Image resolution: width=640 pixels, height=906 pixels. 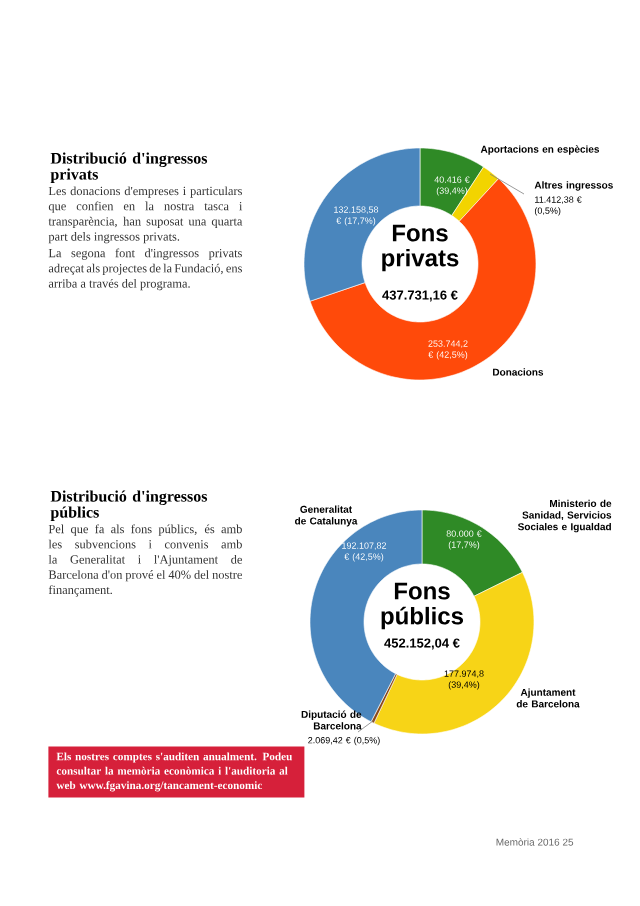 What do you see at coordinates (129, 505) in the screenshot?
I see `text: Distribució d'ingressos públics` at bounding box center [129, 505].